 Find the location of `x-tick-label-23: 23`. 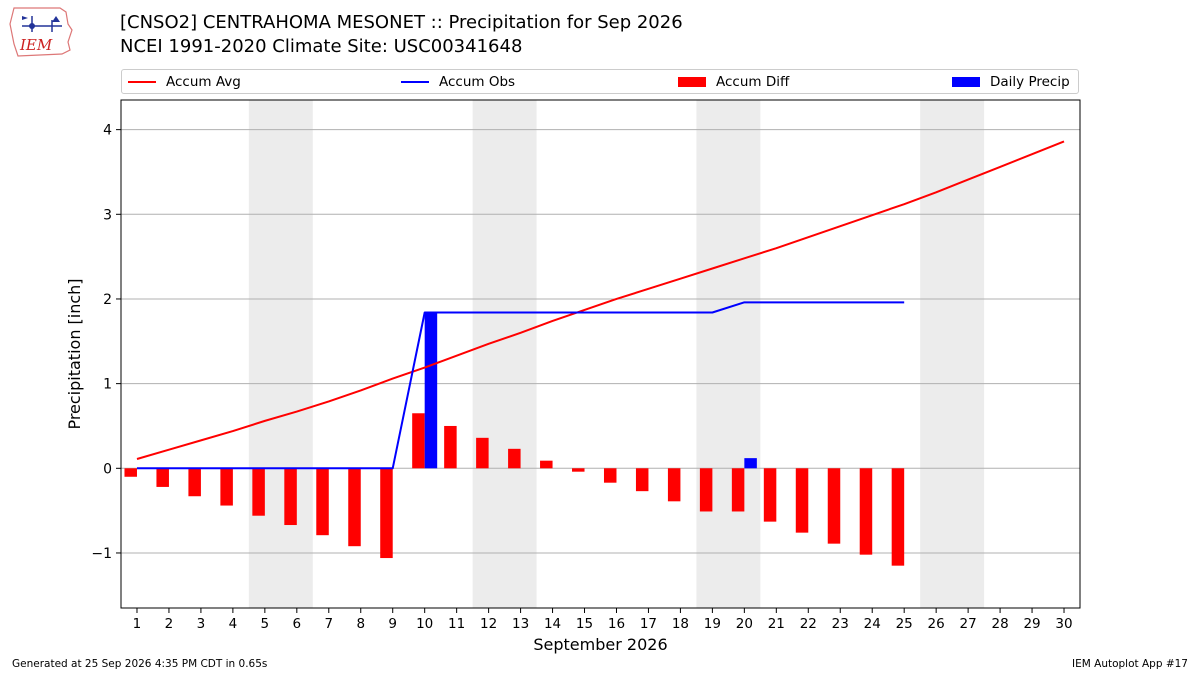

x-tick-label-23: 23 is located at coordinates (840, 624).